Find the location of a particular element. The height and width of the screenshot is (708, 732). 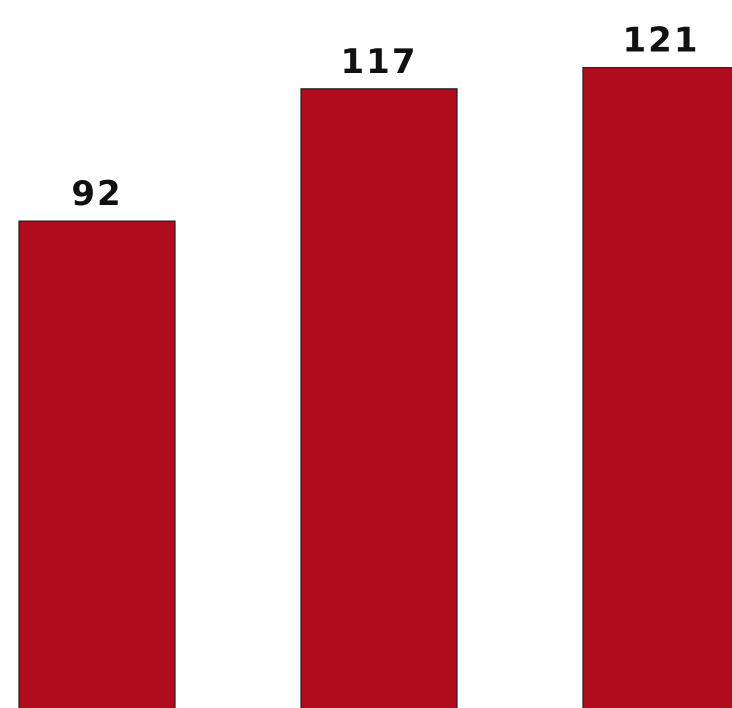

bar-2-value-label: 117 is located at coordinates (379, 62).